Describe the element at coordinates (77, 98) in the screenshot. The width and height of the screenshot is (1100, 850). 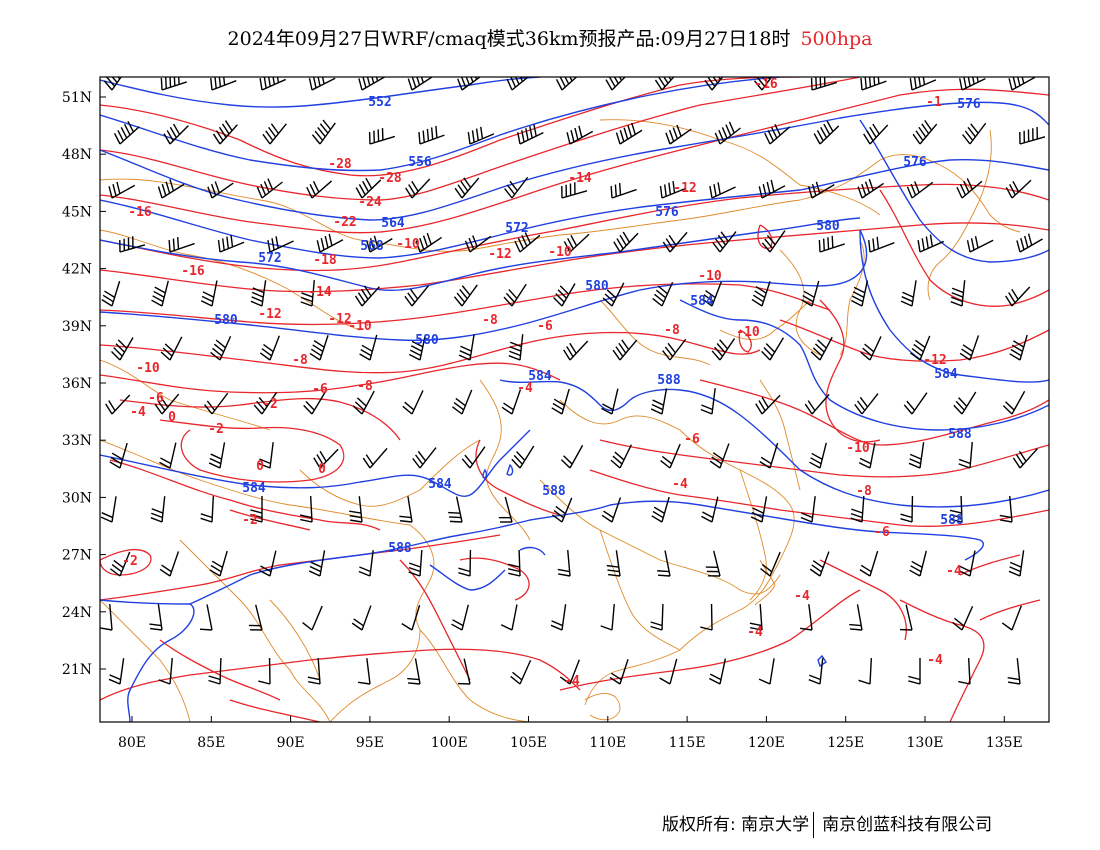
I see `lat-tick-label: 51N` at that location.